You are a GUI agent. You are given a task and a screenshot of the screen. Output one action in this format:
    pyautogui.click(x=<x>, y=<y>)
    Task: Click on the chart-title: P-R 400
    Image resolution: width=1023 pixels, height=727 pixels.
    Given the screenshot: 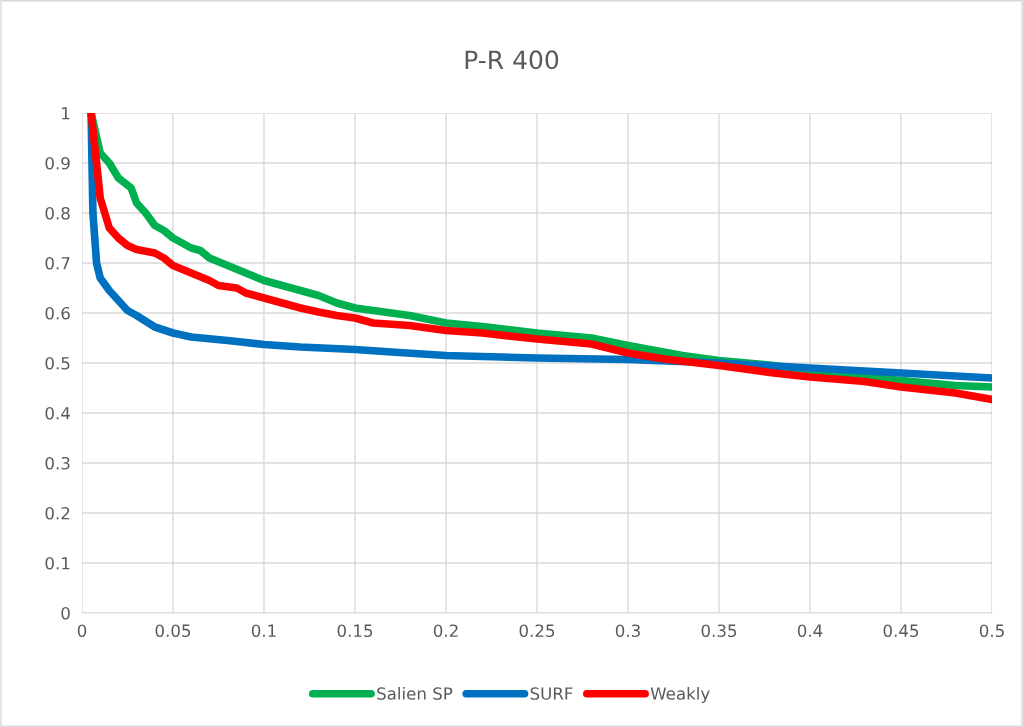 What is the action you would take?
    pyautogui.click(x=512, y=60)
    